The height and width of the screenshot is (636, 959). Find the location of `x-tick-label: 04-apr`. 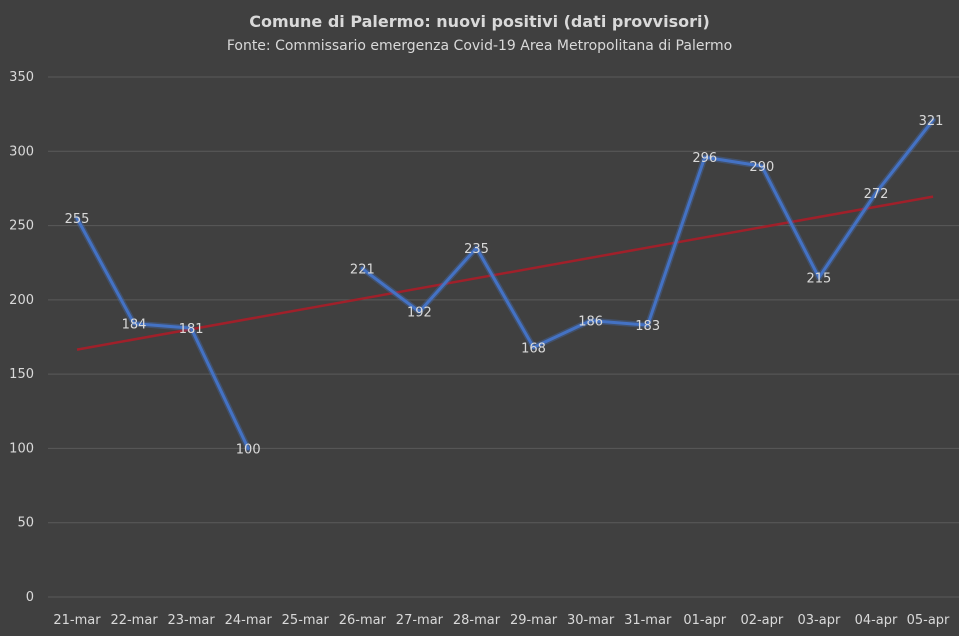

x-tick-label: 04-apr is located at coordinates (876, 620).